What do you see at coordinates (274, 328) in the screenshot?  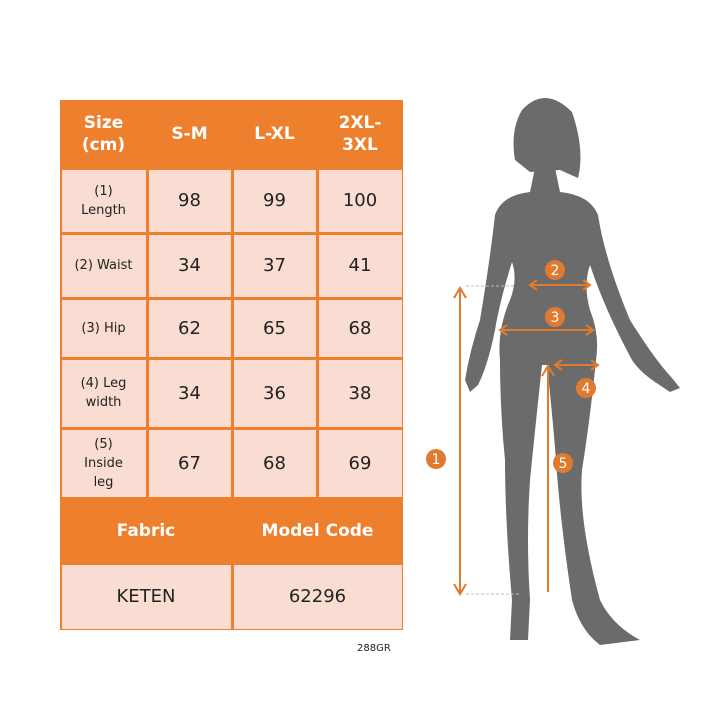 I see `table-cell: 65` at bounding box center [274, 328].